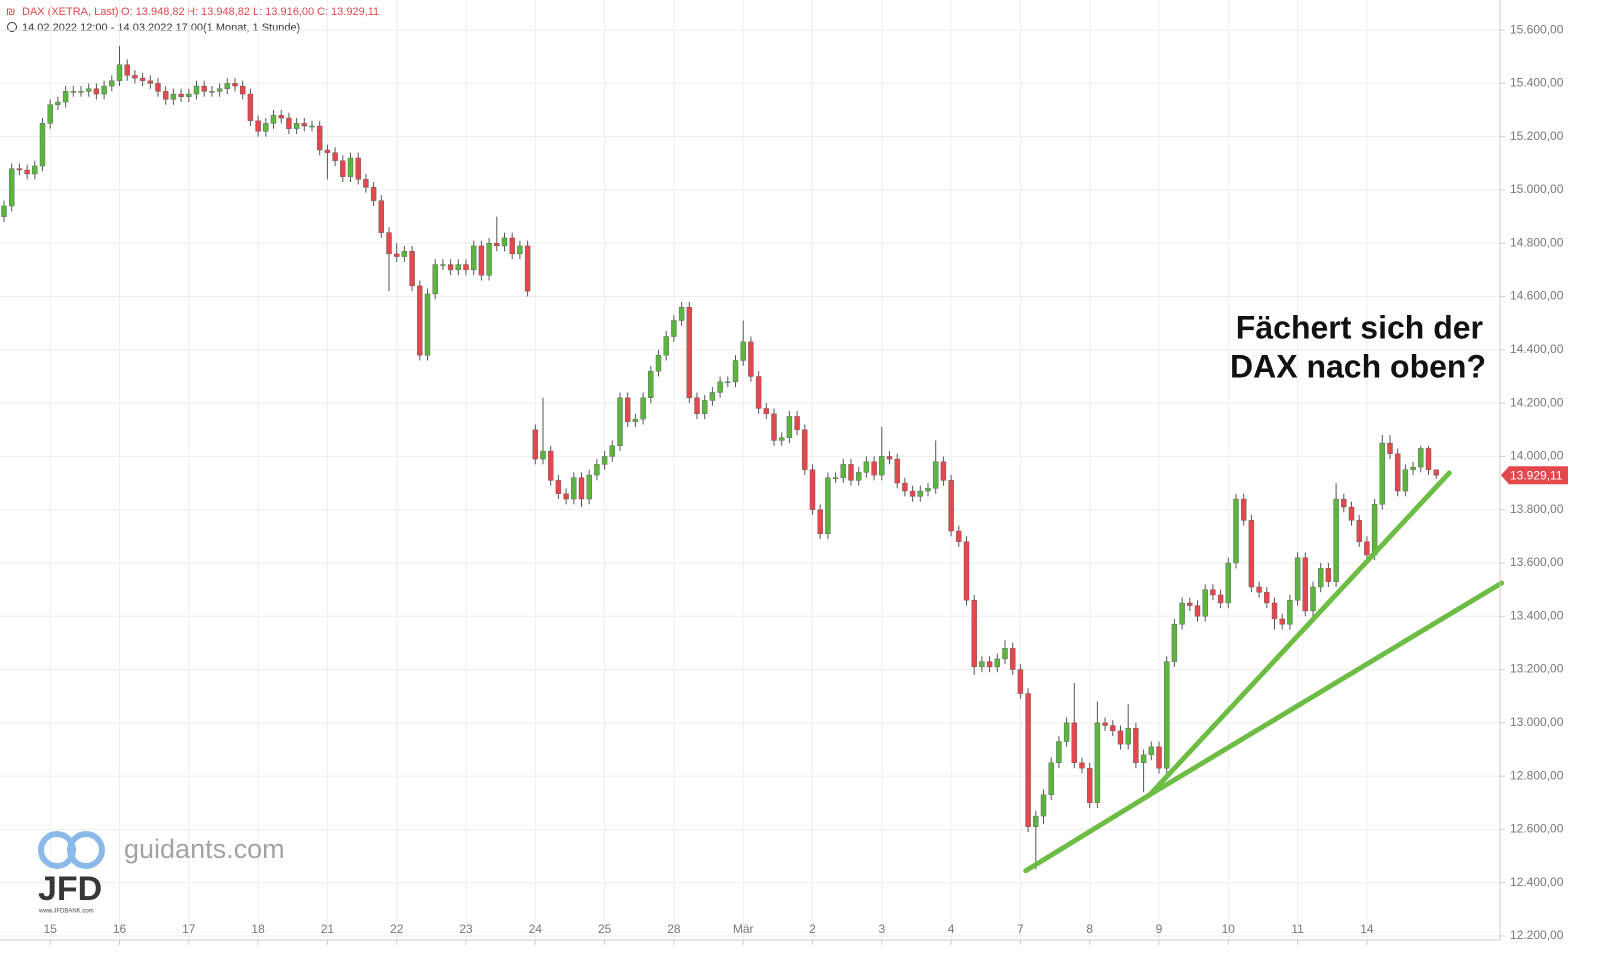 Image resolution: width=1623 pixels, height=978 pixels. What do you see at coordinates (1537, 509) in the screenshot?
I see `y-tick-label: 13.800,00` at bounding box center [1537, 509].